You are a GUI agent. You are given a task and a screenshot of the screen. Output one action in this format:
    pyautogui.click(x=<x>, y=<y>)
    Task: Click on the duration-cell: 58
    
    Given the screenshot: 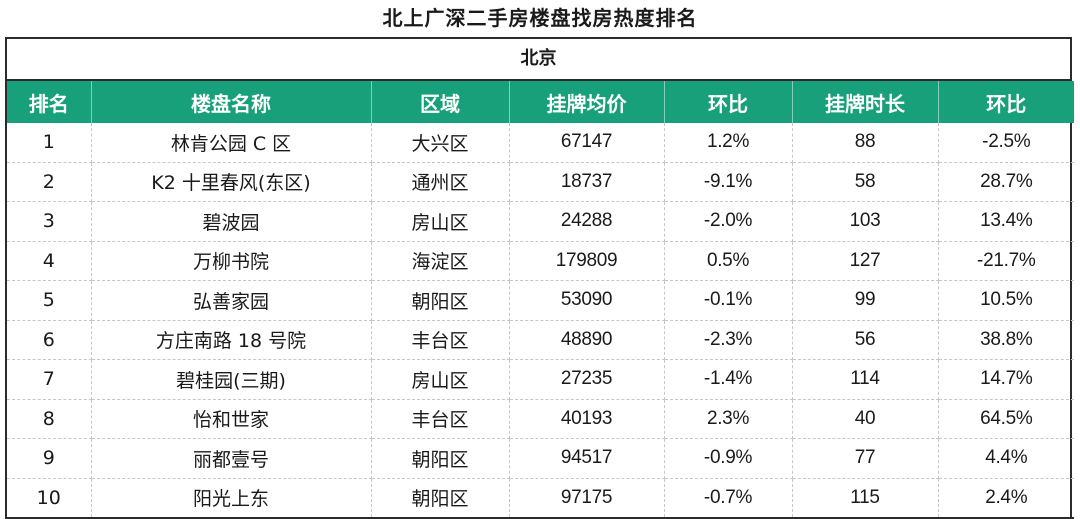 What is the action you would take?
    pyautogui.click(x=865, y=182)
    